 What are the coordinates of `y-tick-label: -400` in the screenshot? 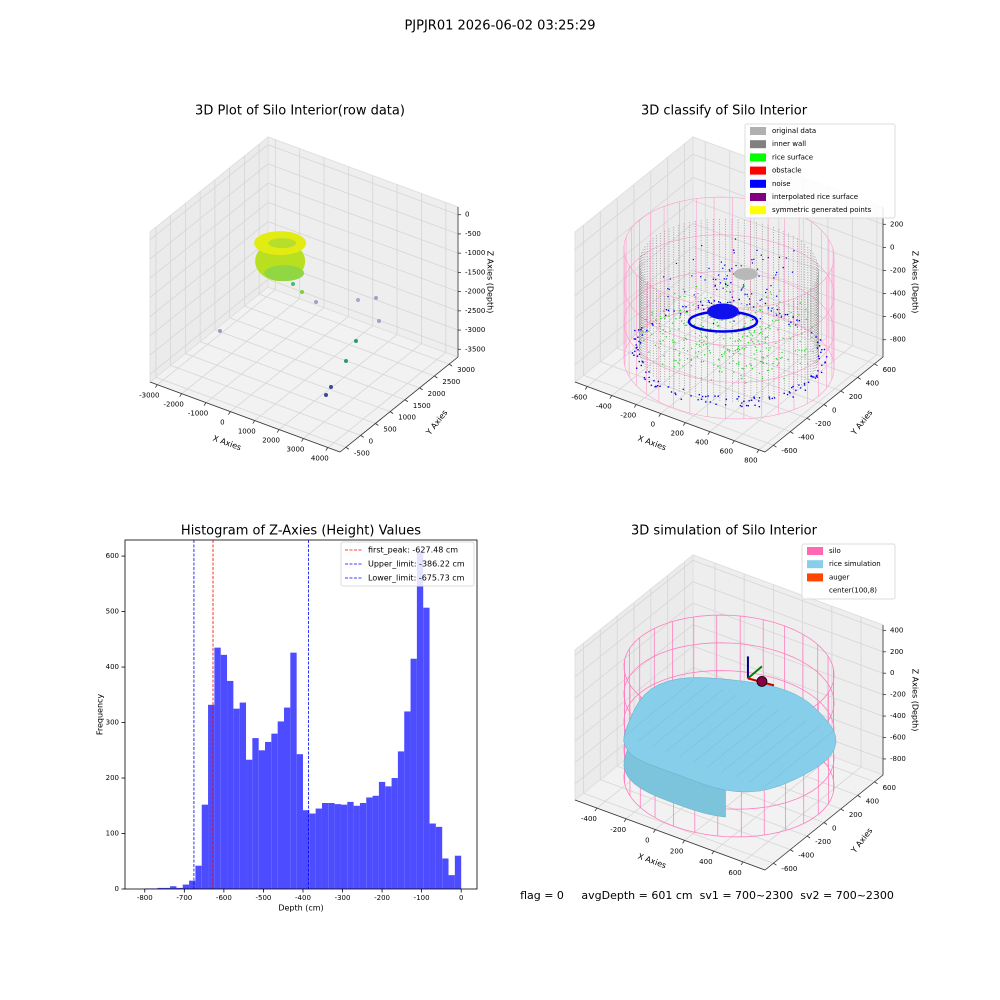 It's located at (806, 438).